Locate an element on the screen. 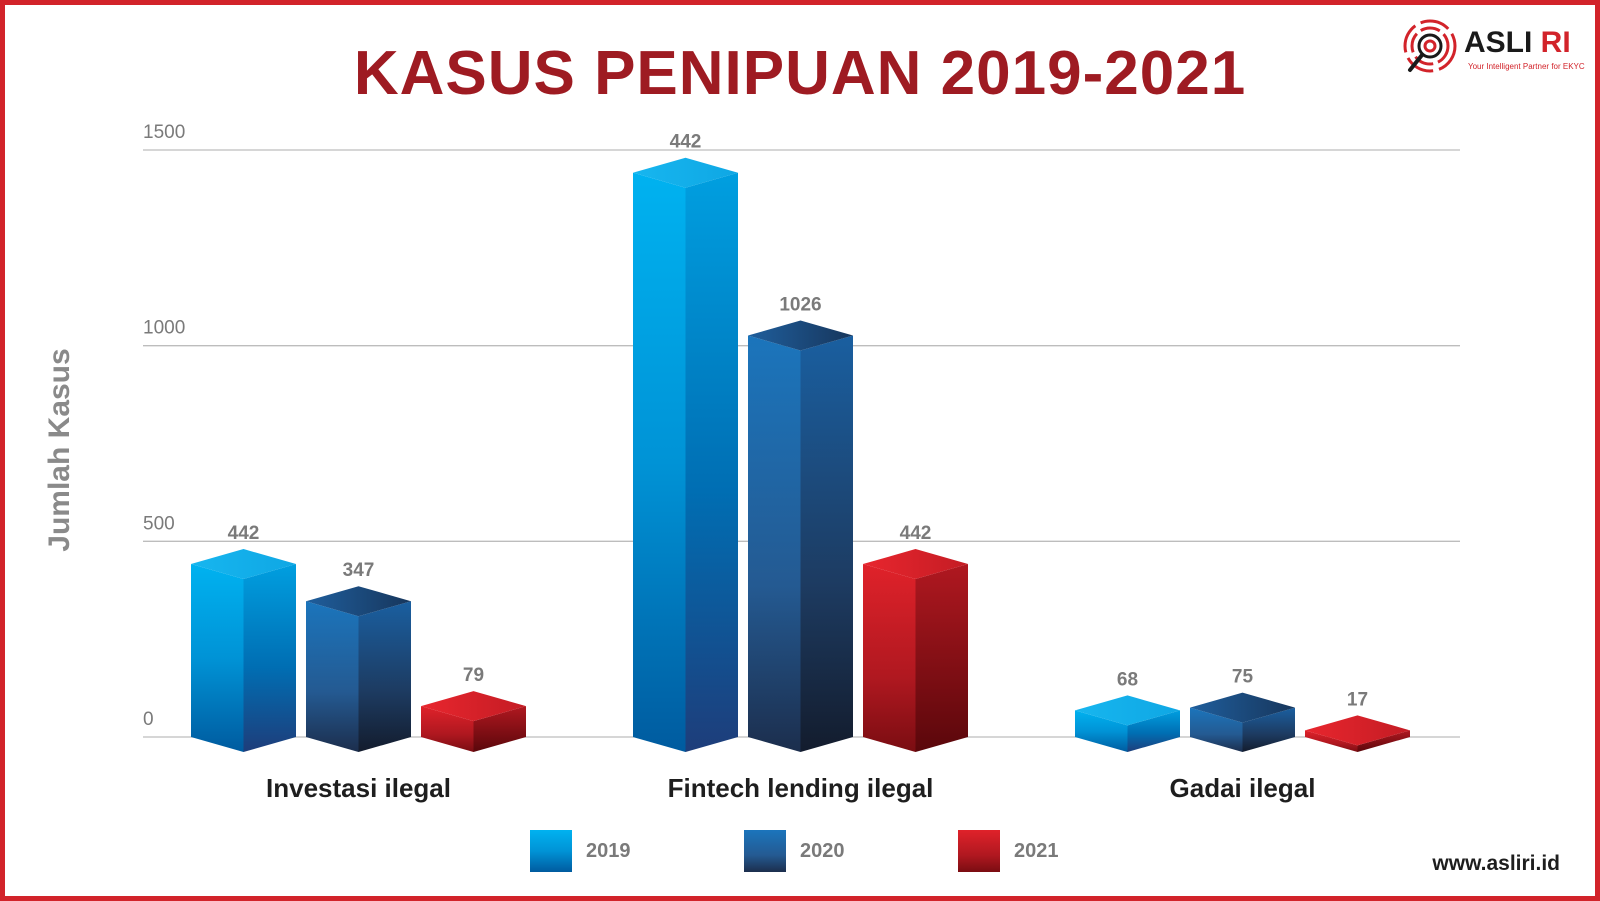 The height and width of the screenshot is (901, 1600). y-tick-label: 1000 is located at coordinates (164, 328).